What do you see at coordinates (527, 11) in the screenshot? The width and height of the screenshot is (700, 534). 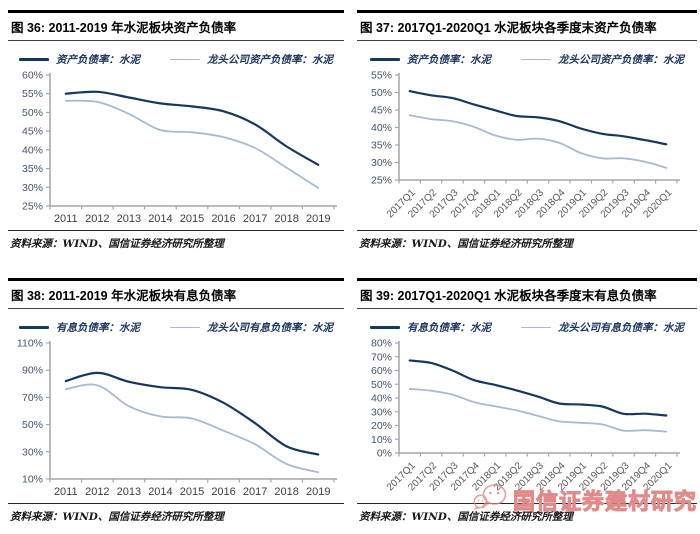 I see `figure-37-top-rule` at bounding box center [527, 11].